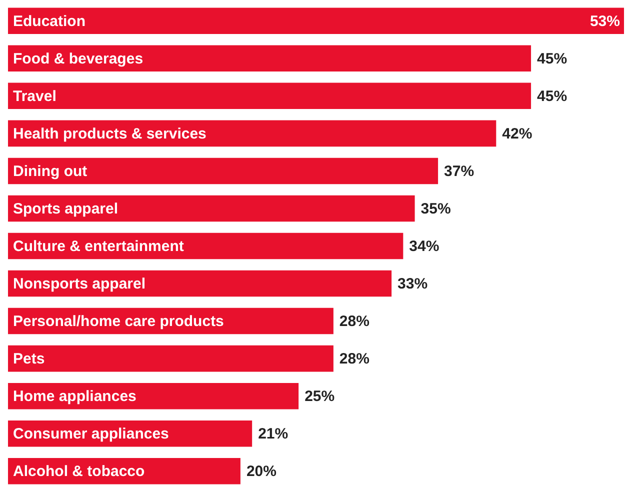  What do you see at coordinates (91, 434) in the screenshot?
I see `y-tick-label: Consumer appliances` at bounding box center [91, 434].